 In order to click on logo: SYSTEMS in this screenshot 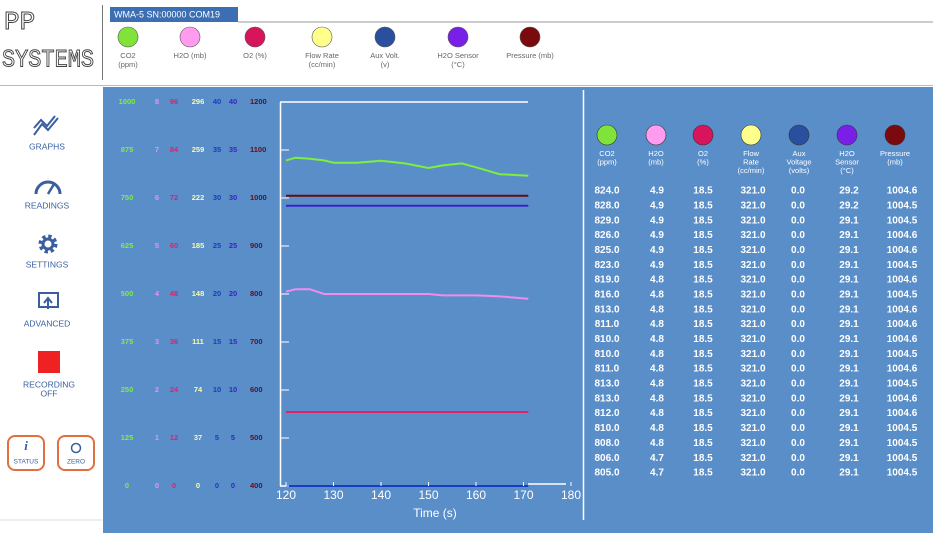, I will do `click(48, 60)`.